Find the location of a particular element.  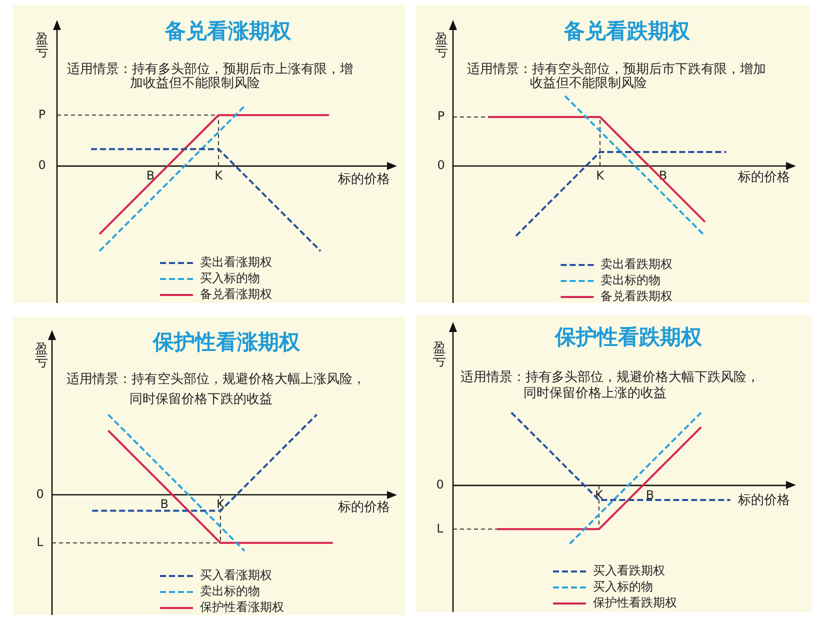

chart-subtitle: 适用情景：持有空头部位，规避价格大幅上涨风险，同时保留价格下跌的收益 is located at coordinates (216, 390).